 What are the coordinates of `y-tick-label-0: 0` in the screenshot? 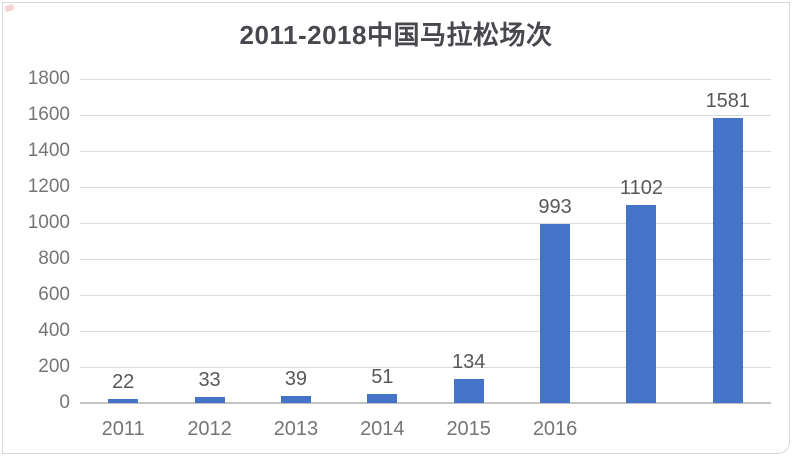 It's located at (64, 402).